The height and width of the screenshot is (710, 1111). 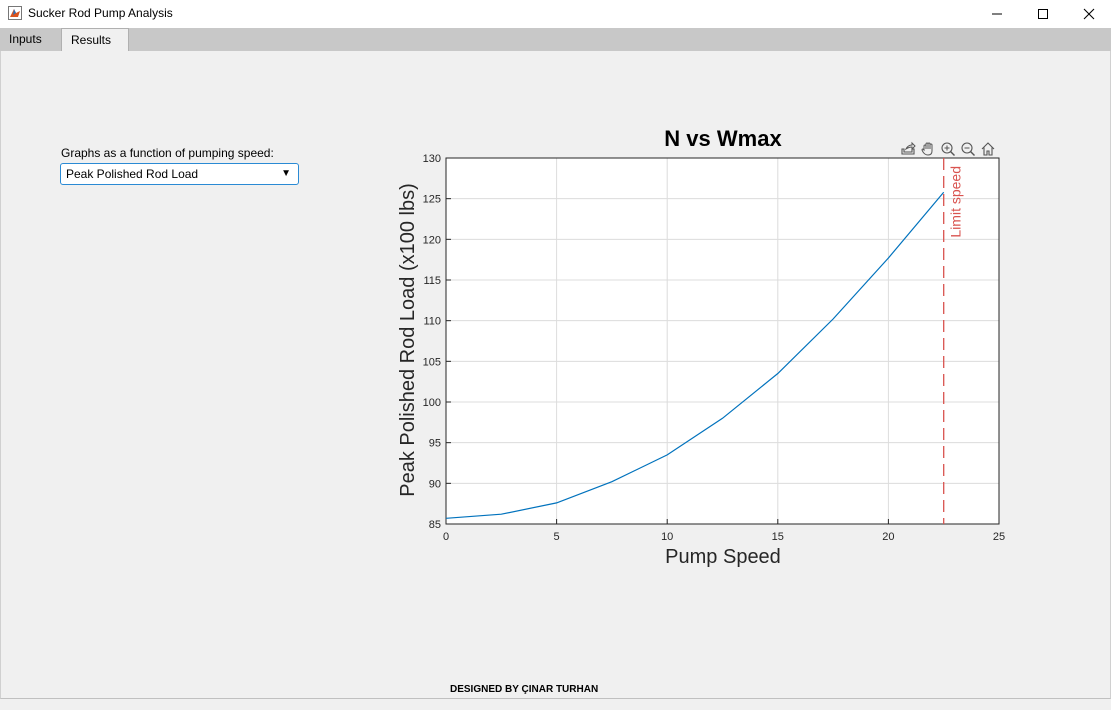 I want to click on zoom-in-icon-glyph, so click(x=948, y=149).